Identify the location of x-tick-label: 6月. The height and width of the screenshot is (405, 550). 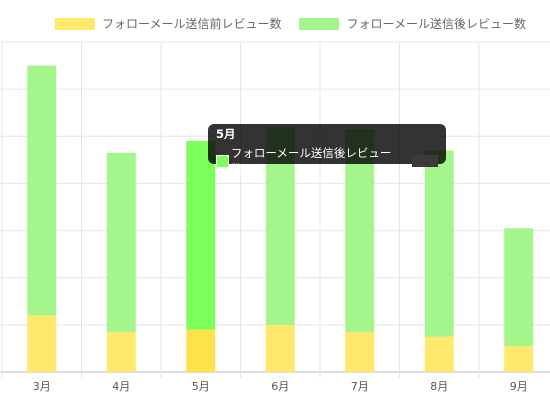
(280, 386).